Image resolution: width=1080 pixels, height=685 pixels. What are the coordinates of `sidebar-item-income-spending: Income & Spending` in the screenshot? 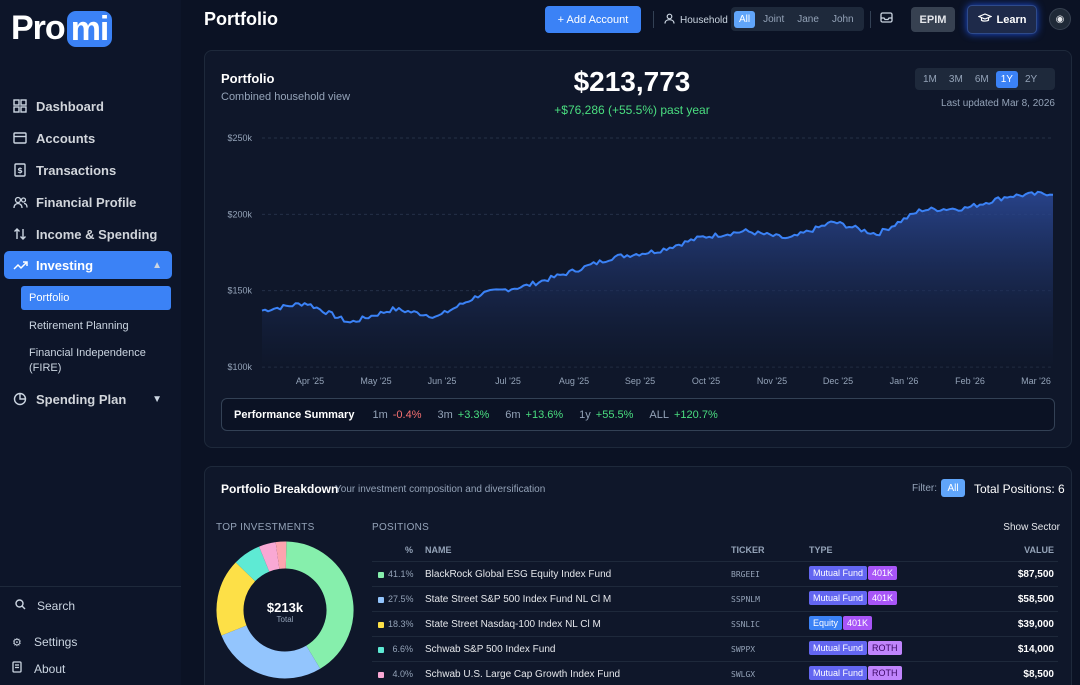 It's located at (88, 234).